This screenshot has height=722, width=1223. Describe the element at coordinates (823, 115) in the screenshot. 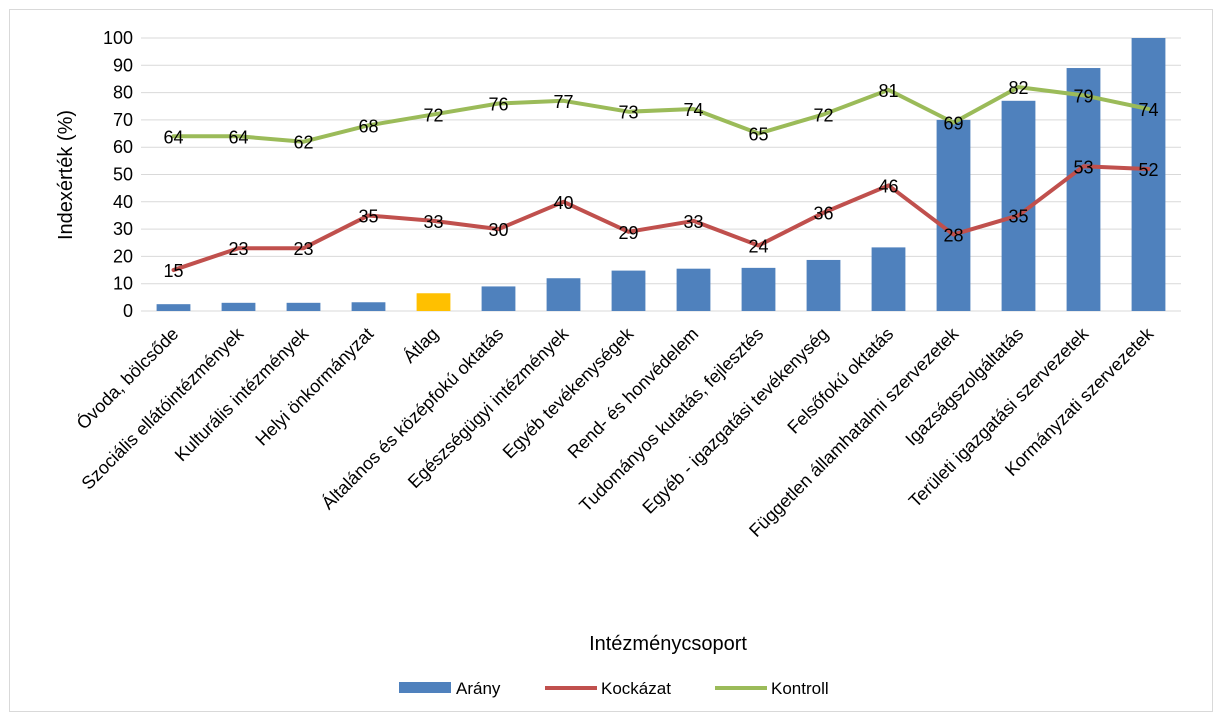

I see `data-label-kontroll-11: 72` at that location.